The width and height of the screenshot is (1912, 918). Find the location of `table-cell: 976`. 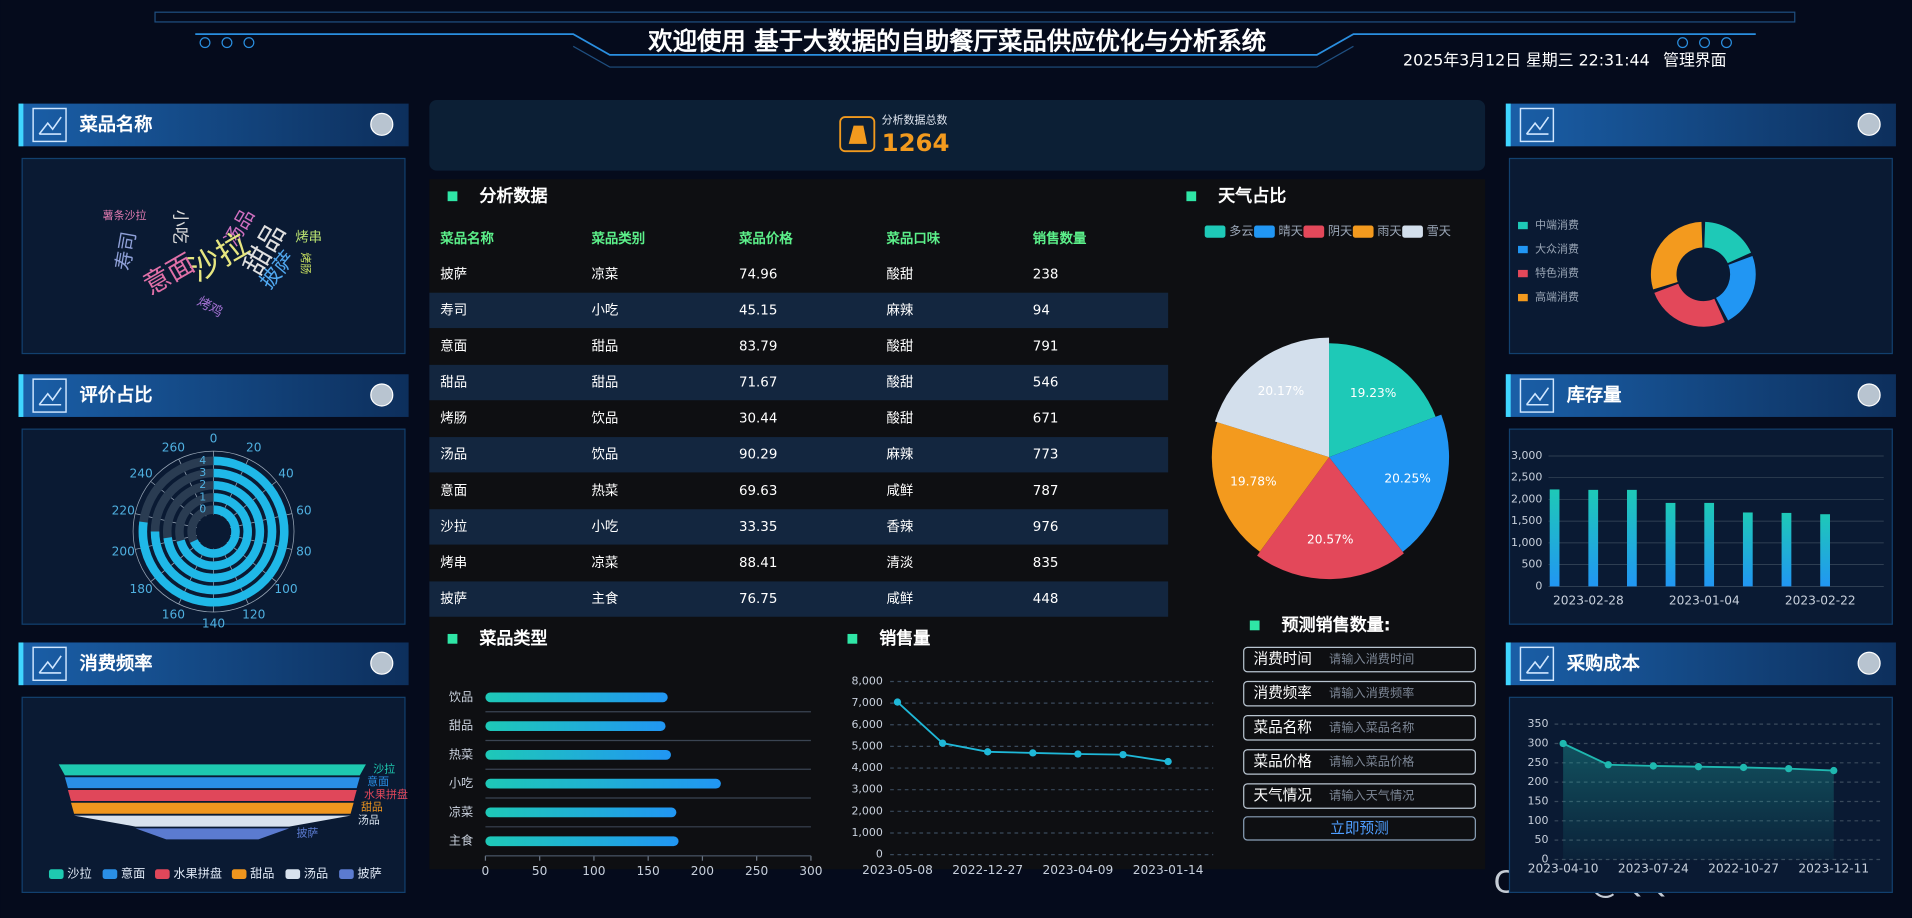

table-cell: 976 is located at coordinates (1046, 527).